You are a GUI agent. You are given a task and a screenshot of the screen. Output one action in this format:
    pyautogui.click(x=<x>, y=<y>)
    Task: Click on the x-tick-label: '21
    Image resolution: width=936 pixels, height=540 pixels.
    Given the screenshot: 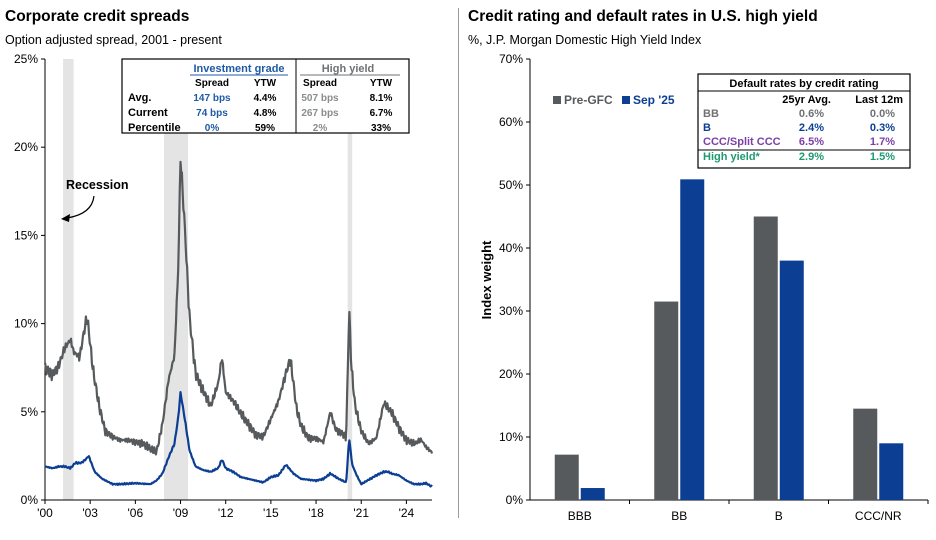 What is the action you would take?
    pyautogui.click(x=361, y=513)
    